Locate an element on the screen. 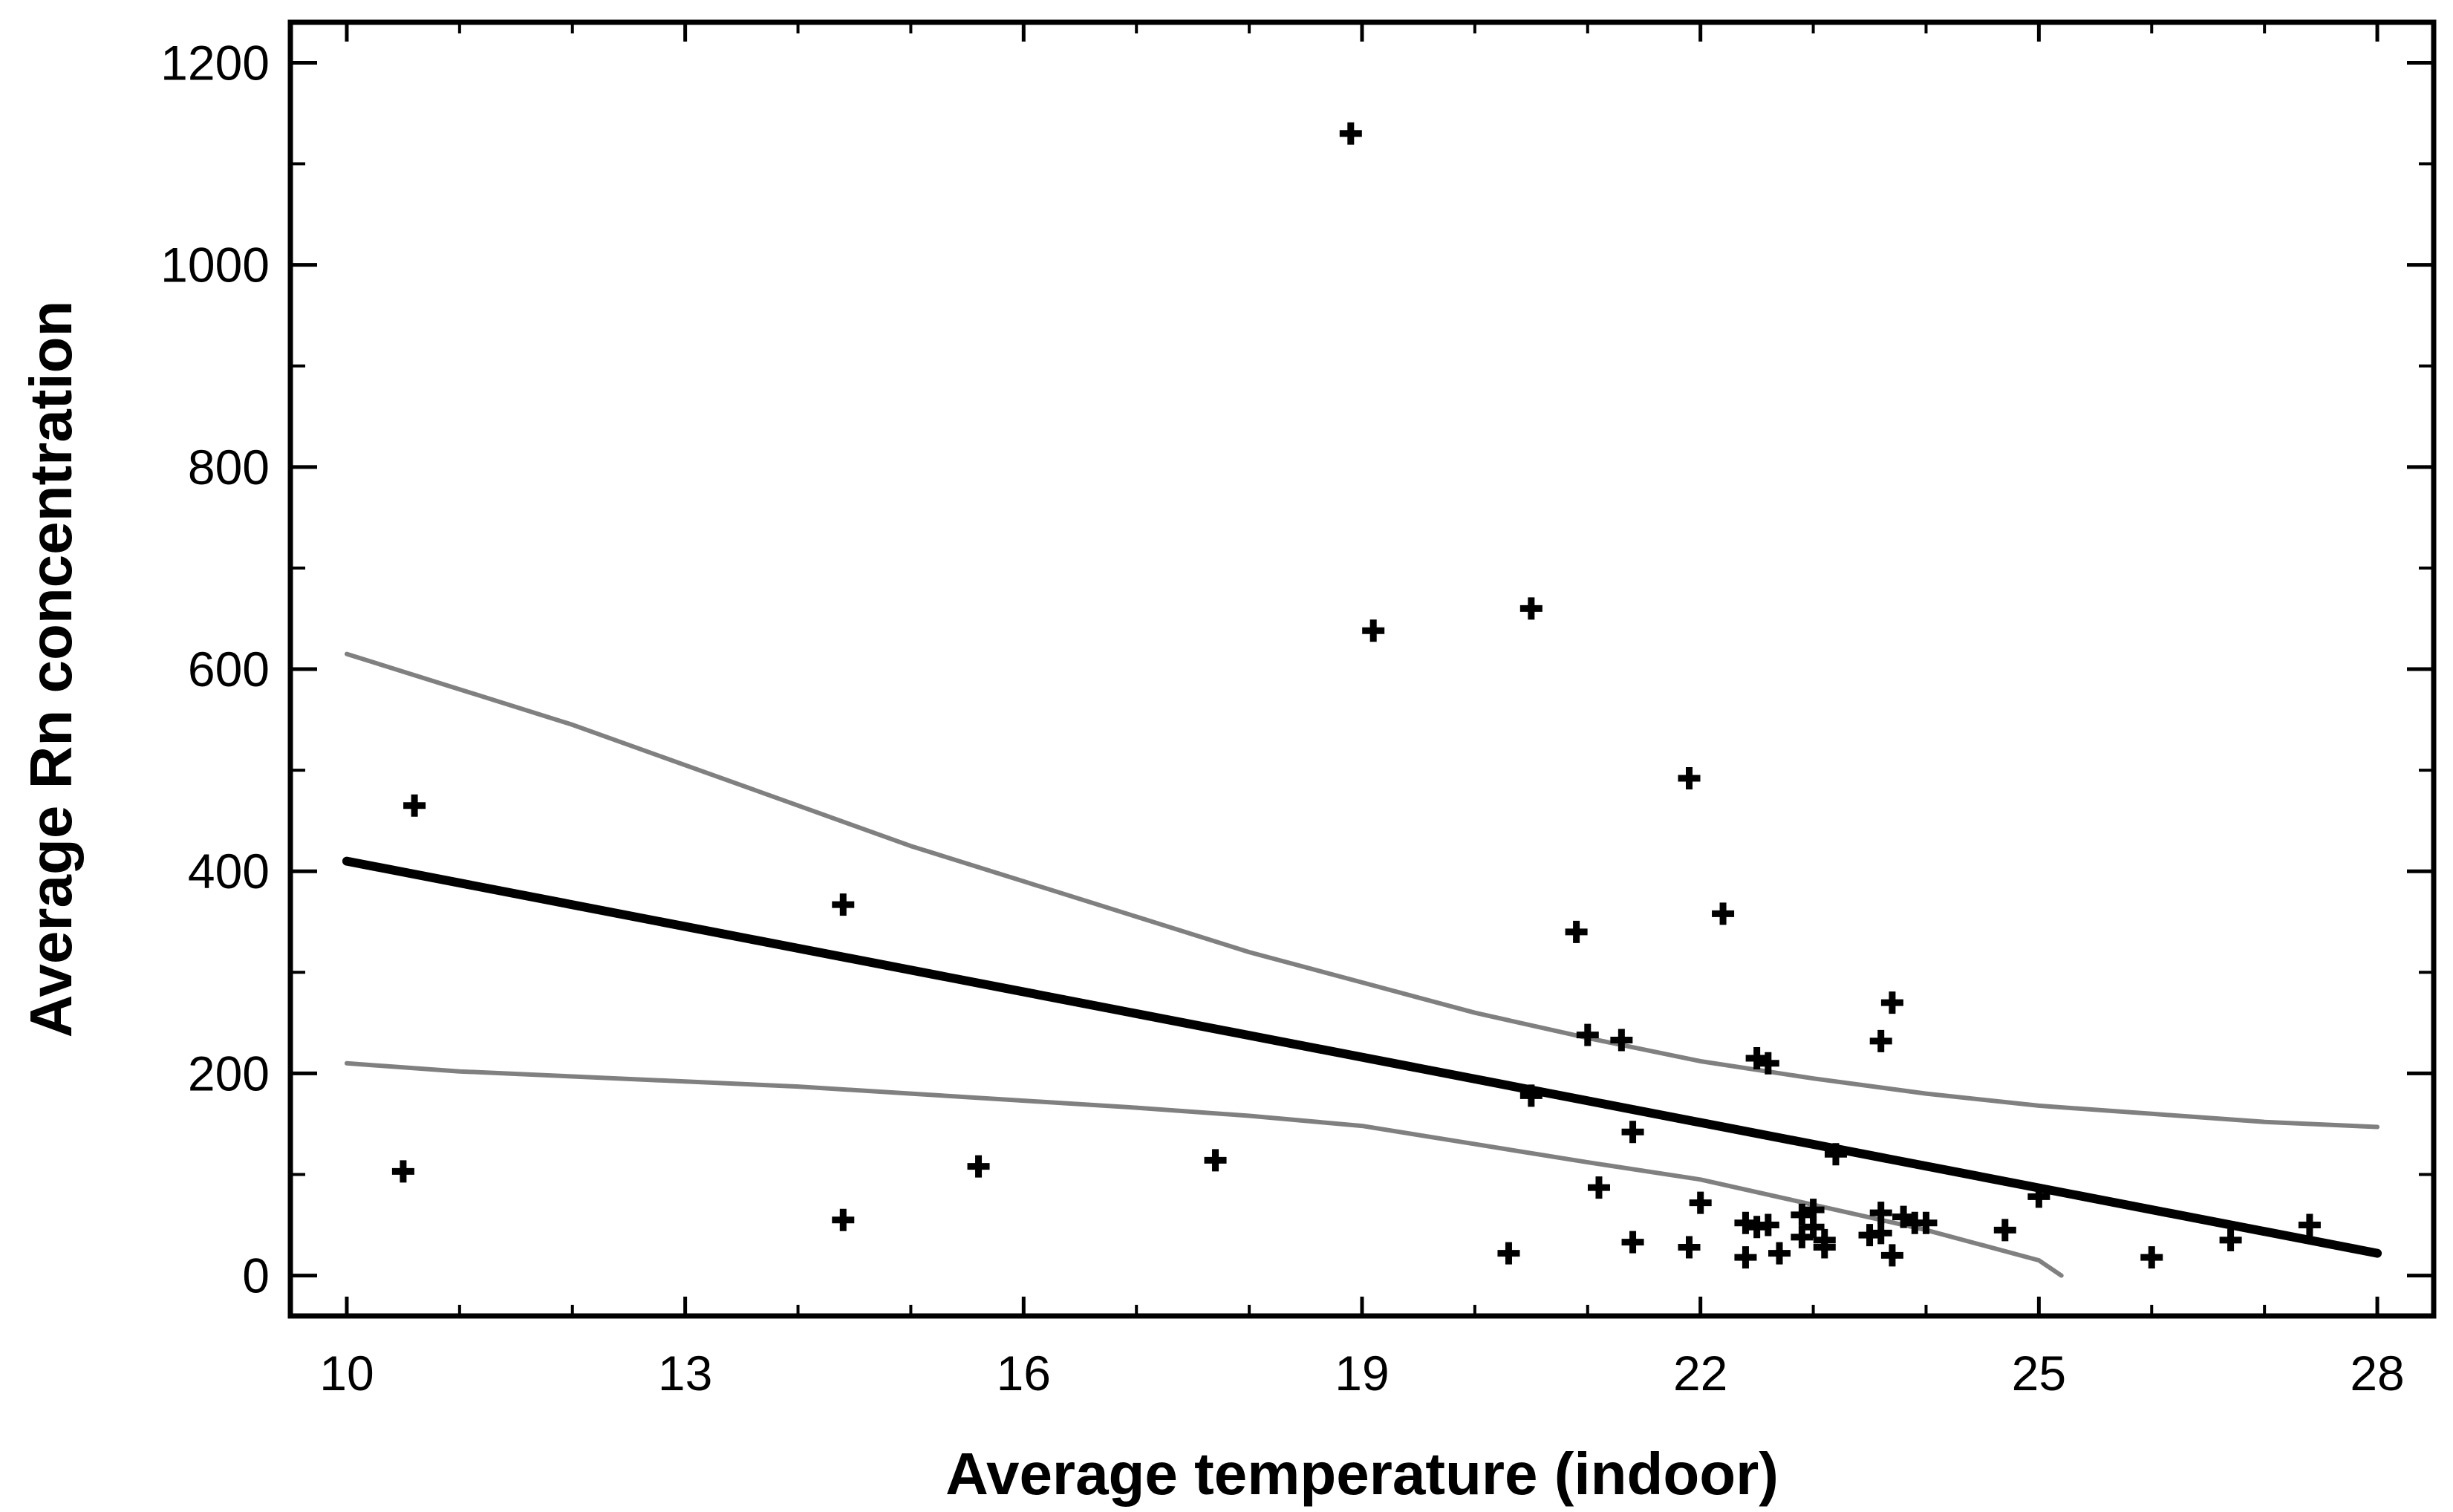 The width and height of the screenshot is (2453, 1512). x-tick-label: 22 is located at coordinates (1700, 1373).